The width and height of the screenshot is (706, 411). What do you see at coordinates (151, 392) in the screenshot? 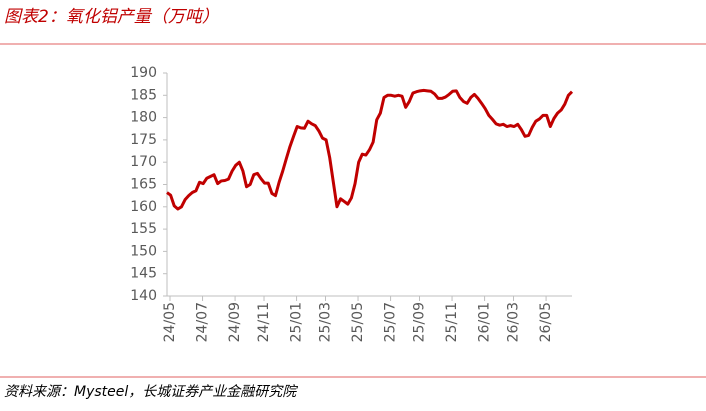
I see `source-note: 资料来源：Mysteel，长城证券产业金融研究院` at bounding box center [151, 392].